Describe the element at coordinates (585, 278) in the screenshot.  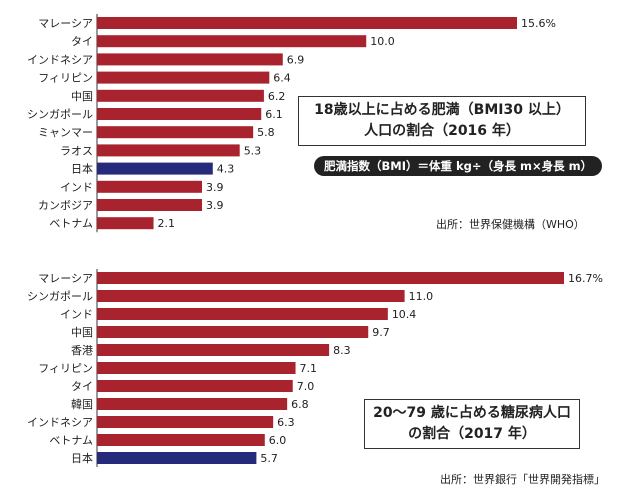
I see `chart2-value-label: 16.7%` at that location.